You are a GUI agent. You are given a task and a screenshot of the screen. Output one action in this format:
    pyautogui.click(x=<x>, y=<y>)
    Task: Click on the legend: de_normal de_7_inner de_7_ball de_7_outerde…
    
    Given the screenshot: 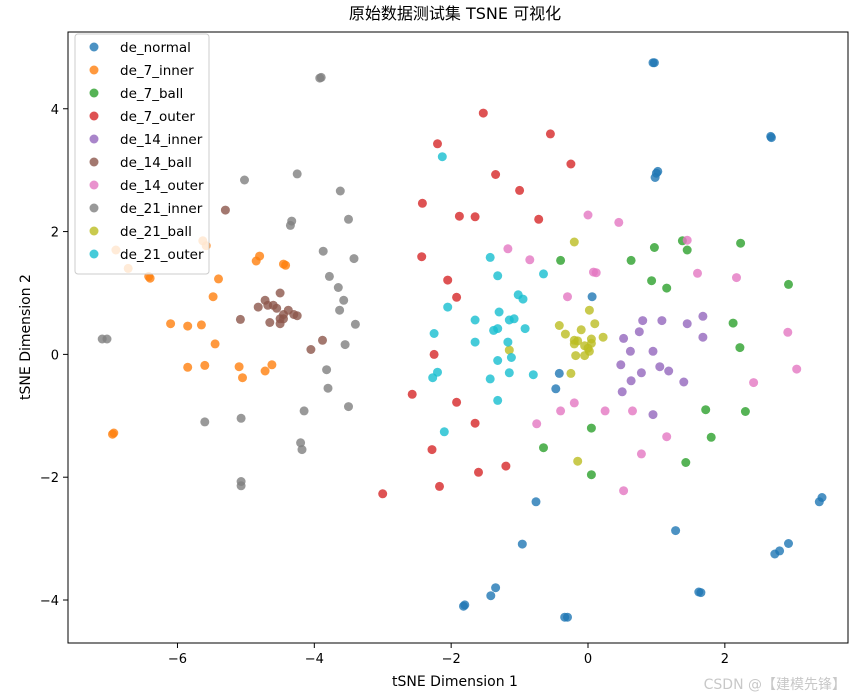 What is the action you would take?
    pyautogui.click(x=142, y=154)
    